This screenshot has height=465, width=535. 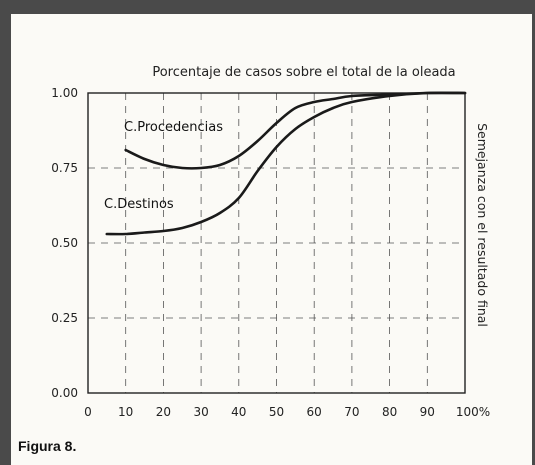 What do you see at coordinates (295, 130) in the screenshot?
I see `series-line-procedencias` at bounding box center [295, 130].